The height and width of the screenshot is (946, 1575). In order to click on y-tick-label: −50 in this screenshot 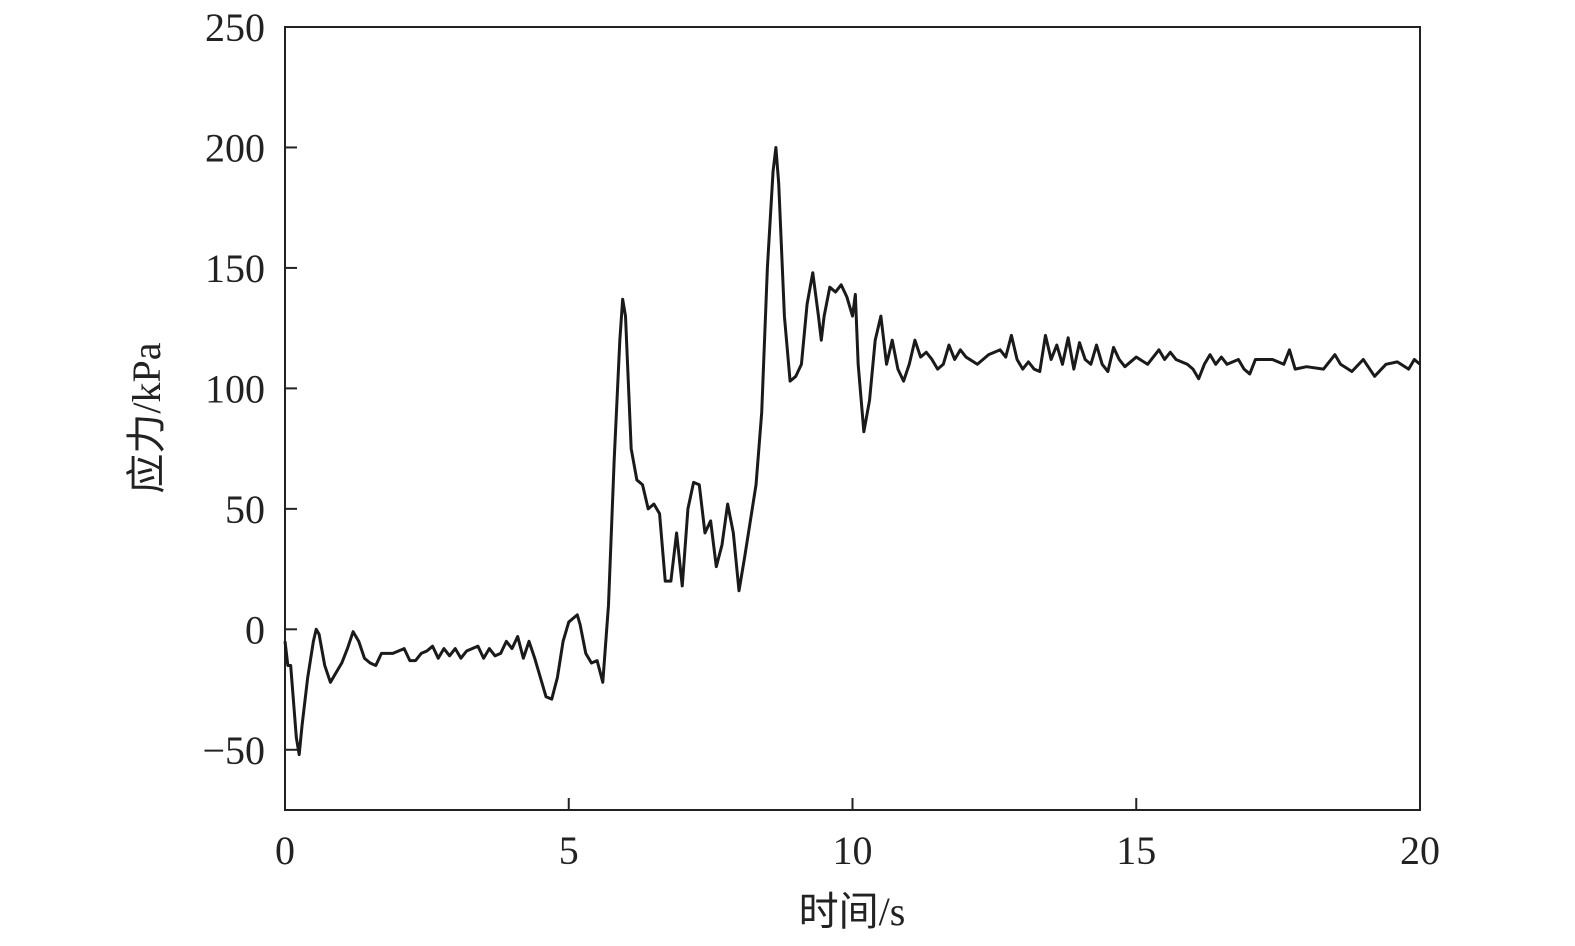, I will do `click(233, 750)`.